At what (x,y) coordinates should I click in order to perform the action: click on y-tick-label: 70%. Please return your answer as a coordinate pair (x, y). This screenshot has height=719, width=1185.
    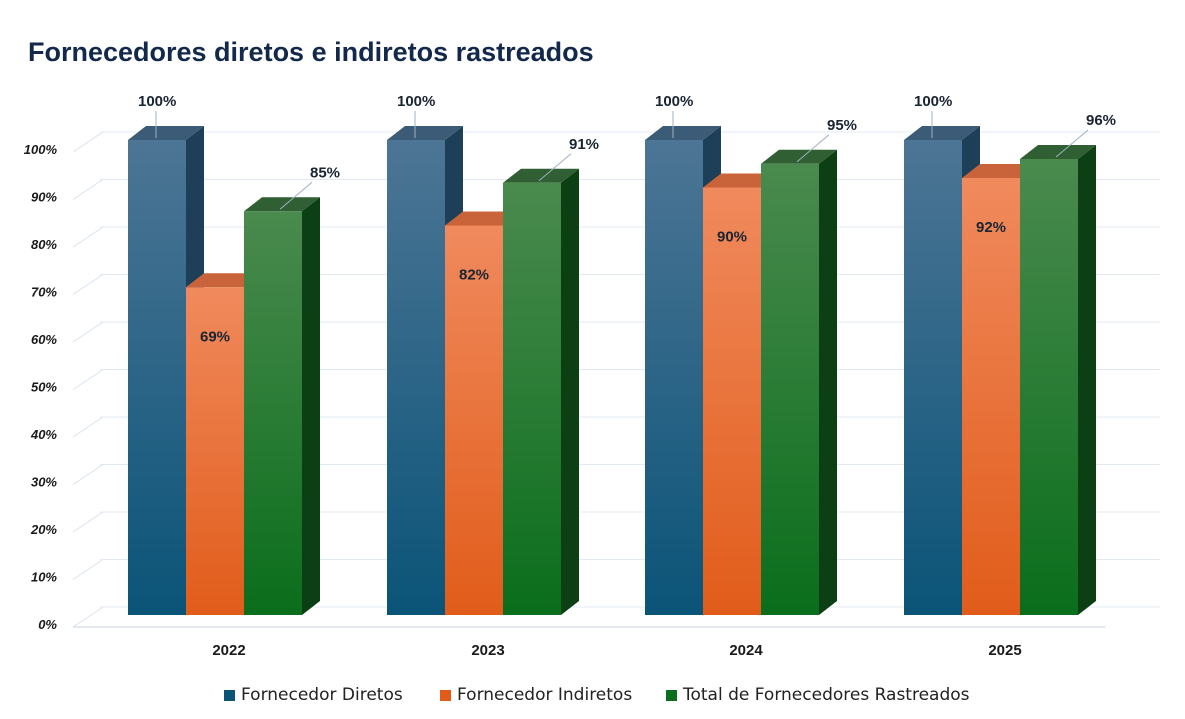
    Looking at the image, I should click on (44, 292).